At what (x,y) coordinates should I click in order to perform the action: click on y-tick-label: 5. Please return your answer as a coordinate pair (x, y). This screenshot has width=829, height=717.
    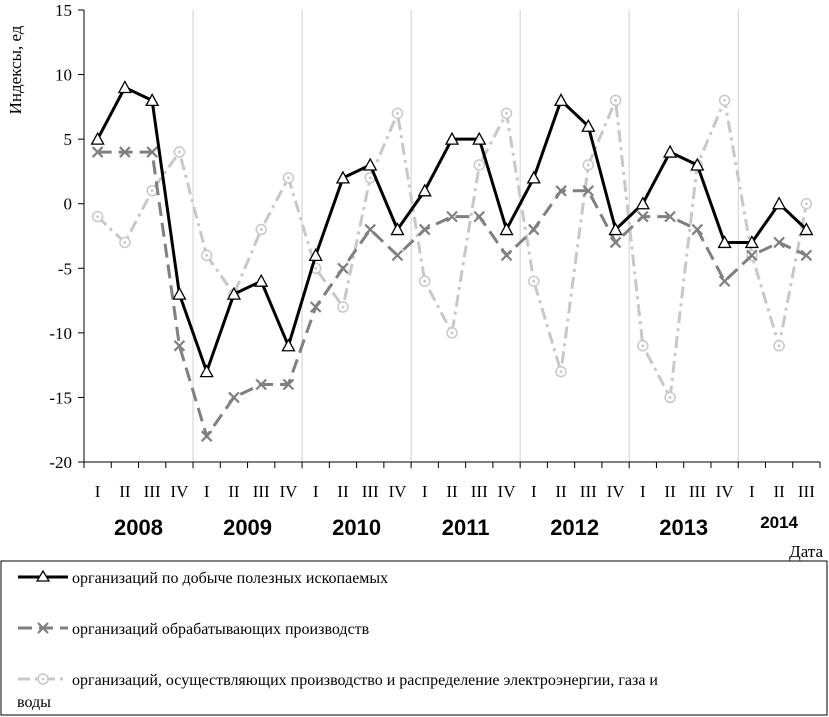
    Looking at the image, I should click on (68, 139).